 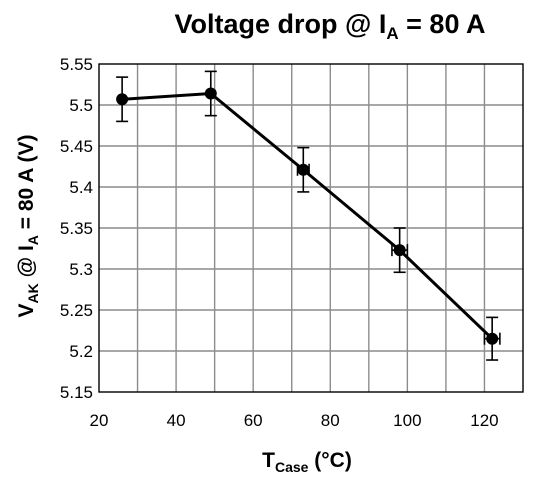 What do you see at coordinates (392, 33) in the screenshot?
I see `chart-title-subscript: A` at bounding box center [392, 33].